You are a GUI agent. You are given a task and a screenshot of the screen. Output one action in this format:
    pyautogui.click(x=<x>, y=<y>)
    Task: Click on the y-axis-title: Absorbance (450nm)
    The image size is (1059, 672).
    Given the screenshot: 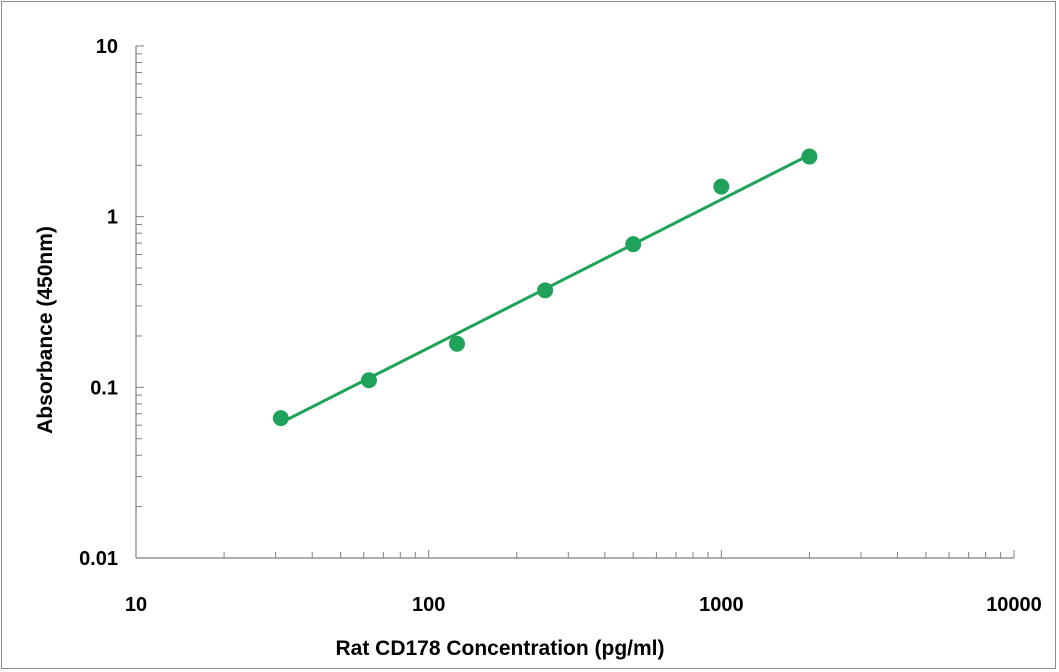 What is the action you would take?
    pyautogui.click(x=45, y=330)
    